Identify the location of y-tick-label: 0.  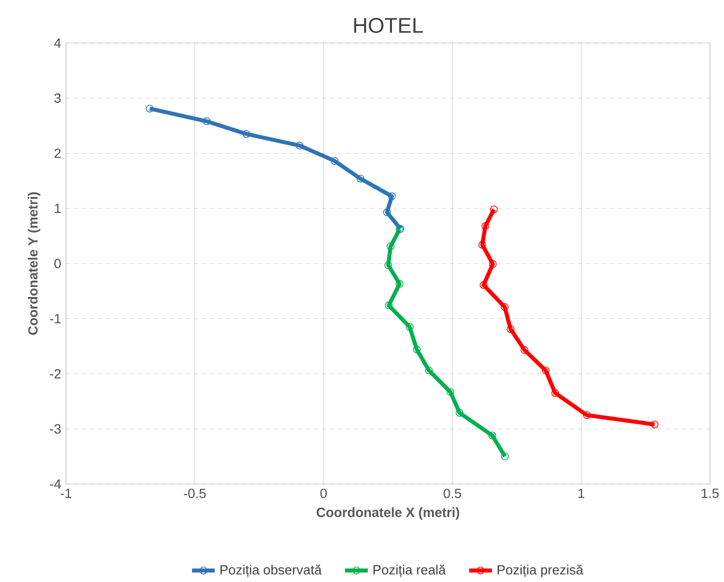
(57, 263).